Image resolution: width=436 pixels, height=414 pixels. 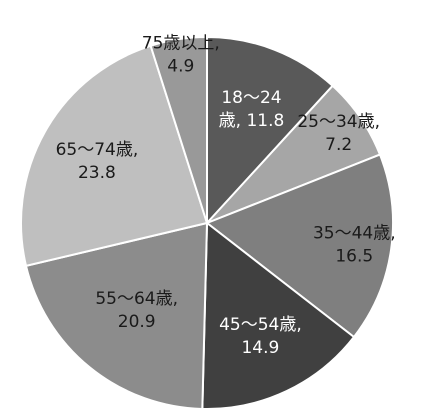 I want to click on slice-label-line: 65〜74歳,, so click(x=97, y=150).